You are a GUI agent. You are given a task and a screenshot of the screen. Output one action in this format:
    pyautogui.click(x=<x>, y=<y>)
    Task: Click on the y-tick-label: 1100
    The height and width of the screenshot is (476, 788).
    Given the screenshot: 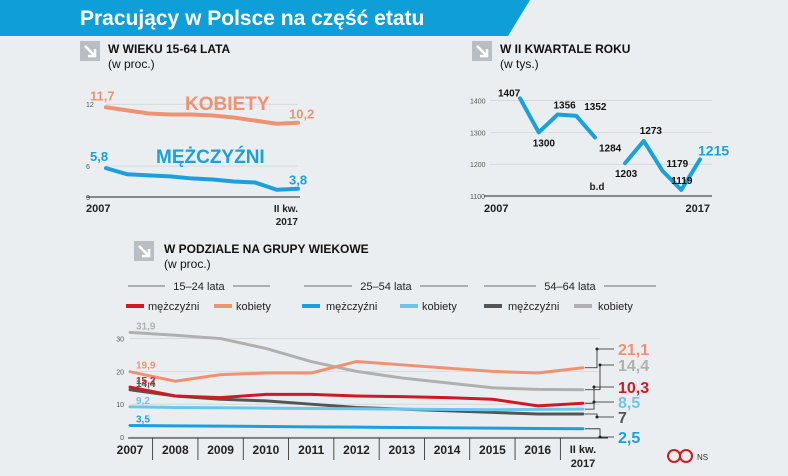 What is the action you would take?
    pyautogui.click(x=477, y=197)
    